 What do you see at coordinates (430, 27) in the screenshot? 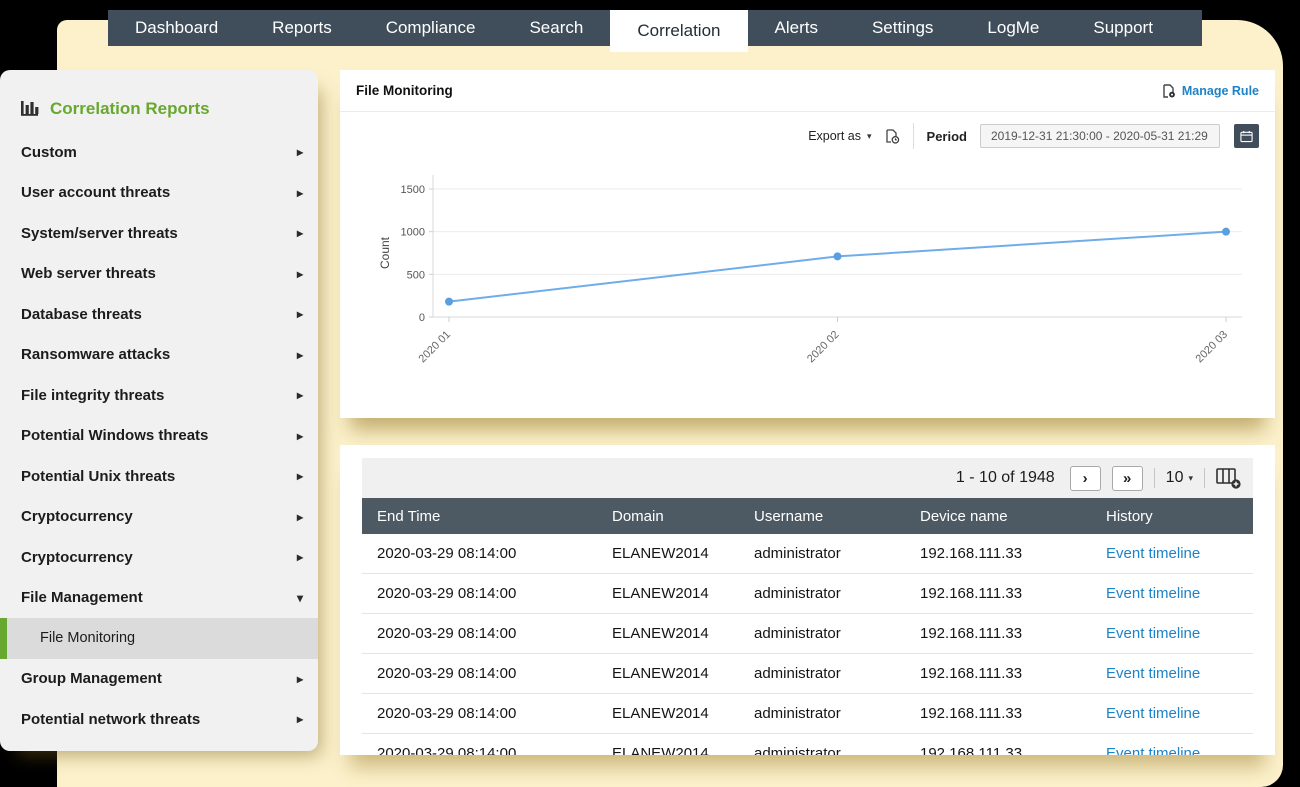
I see `nav-tab: Compliance` at bounding box center [430, 27].